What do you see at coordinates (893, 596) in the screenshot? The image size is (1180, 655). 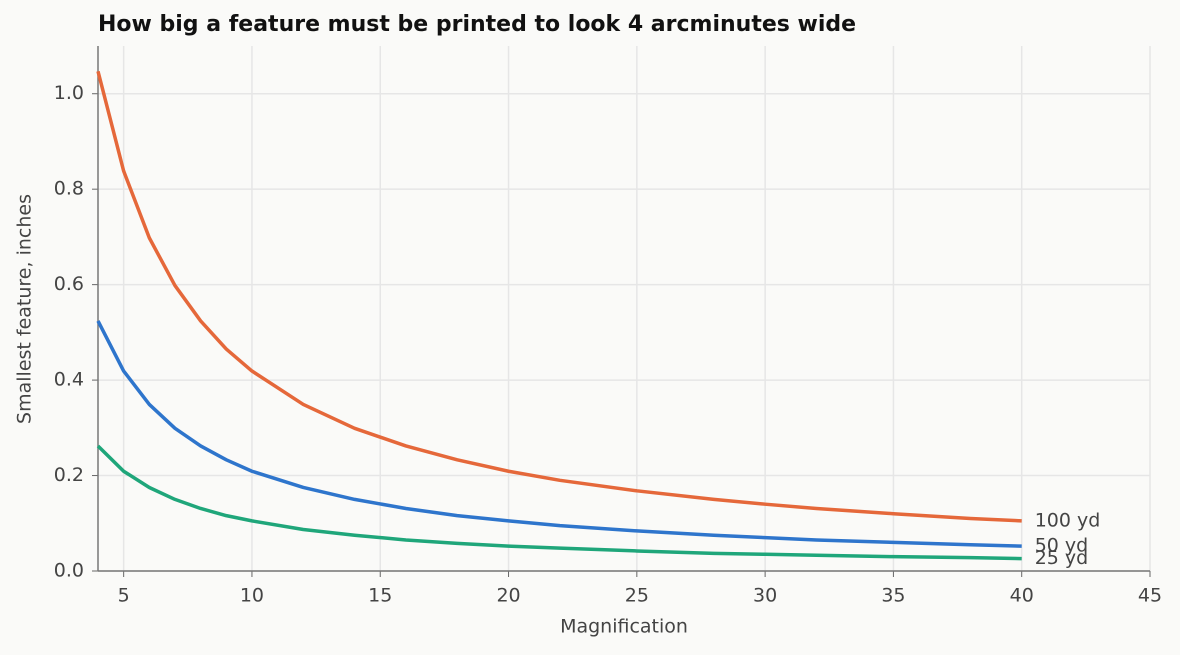 I see `x-tick-label: 35` at bounding box center [893, 596].